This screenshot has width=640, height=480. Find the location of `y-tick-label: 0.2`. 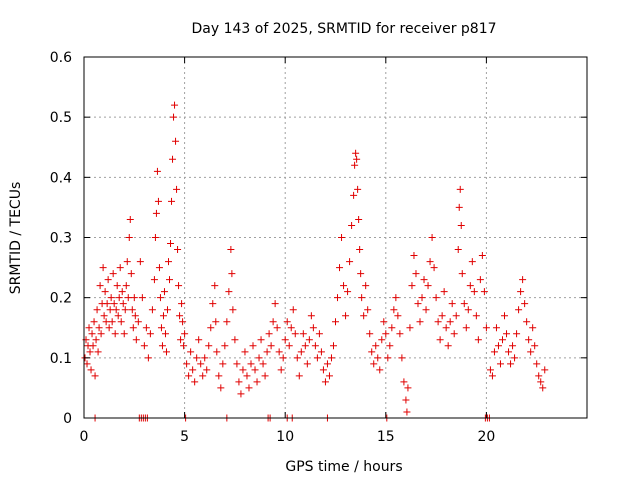

y-tick-label: 0.2 is located at coordinates (61, 299).